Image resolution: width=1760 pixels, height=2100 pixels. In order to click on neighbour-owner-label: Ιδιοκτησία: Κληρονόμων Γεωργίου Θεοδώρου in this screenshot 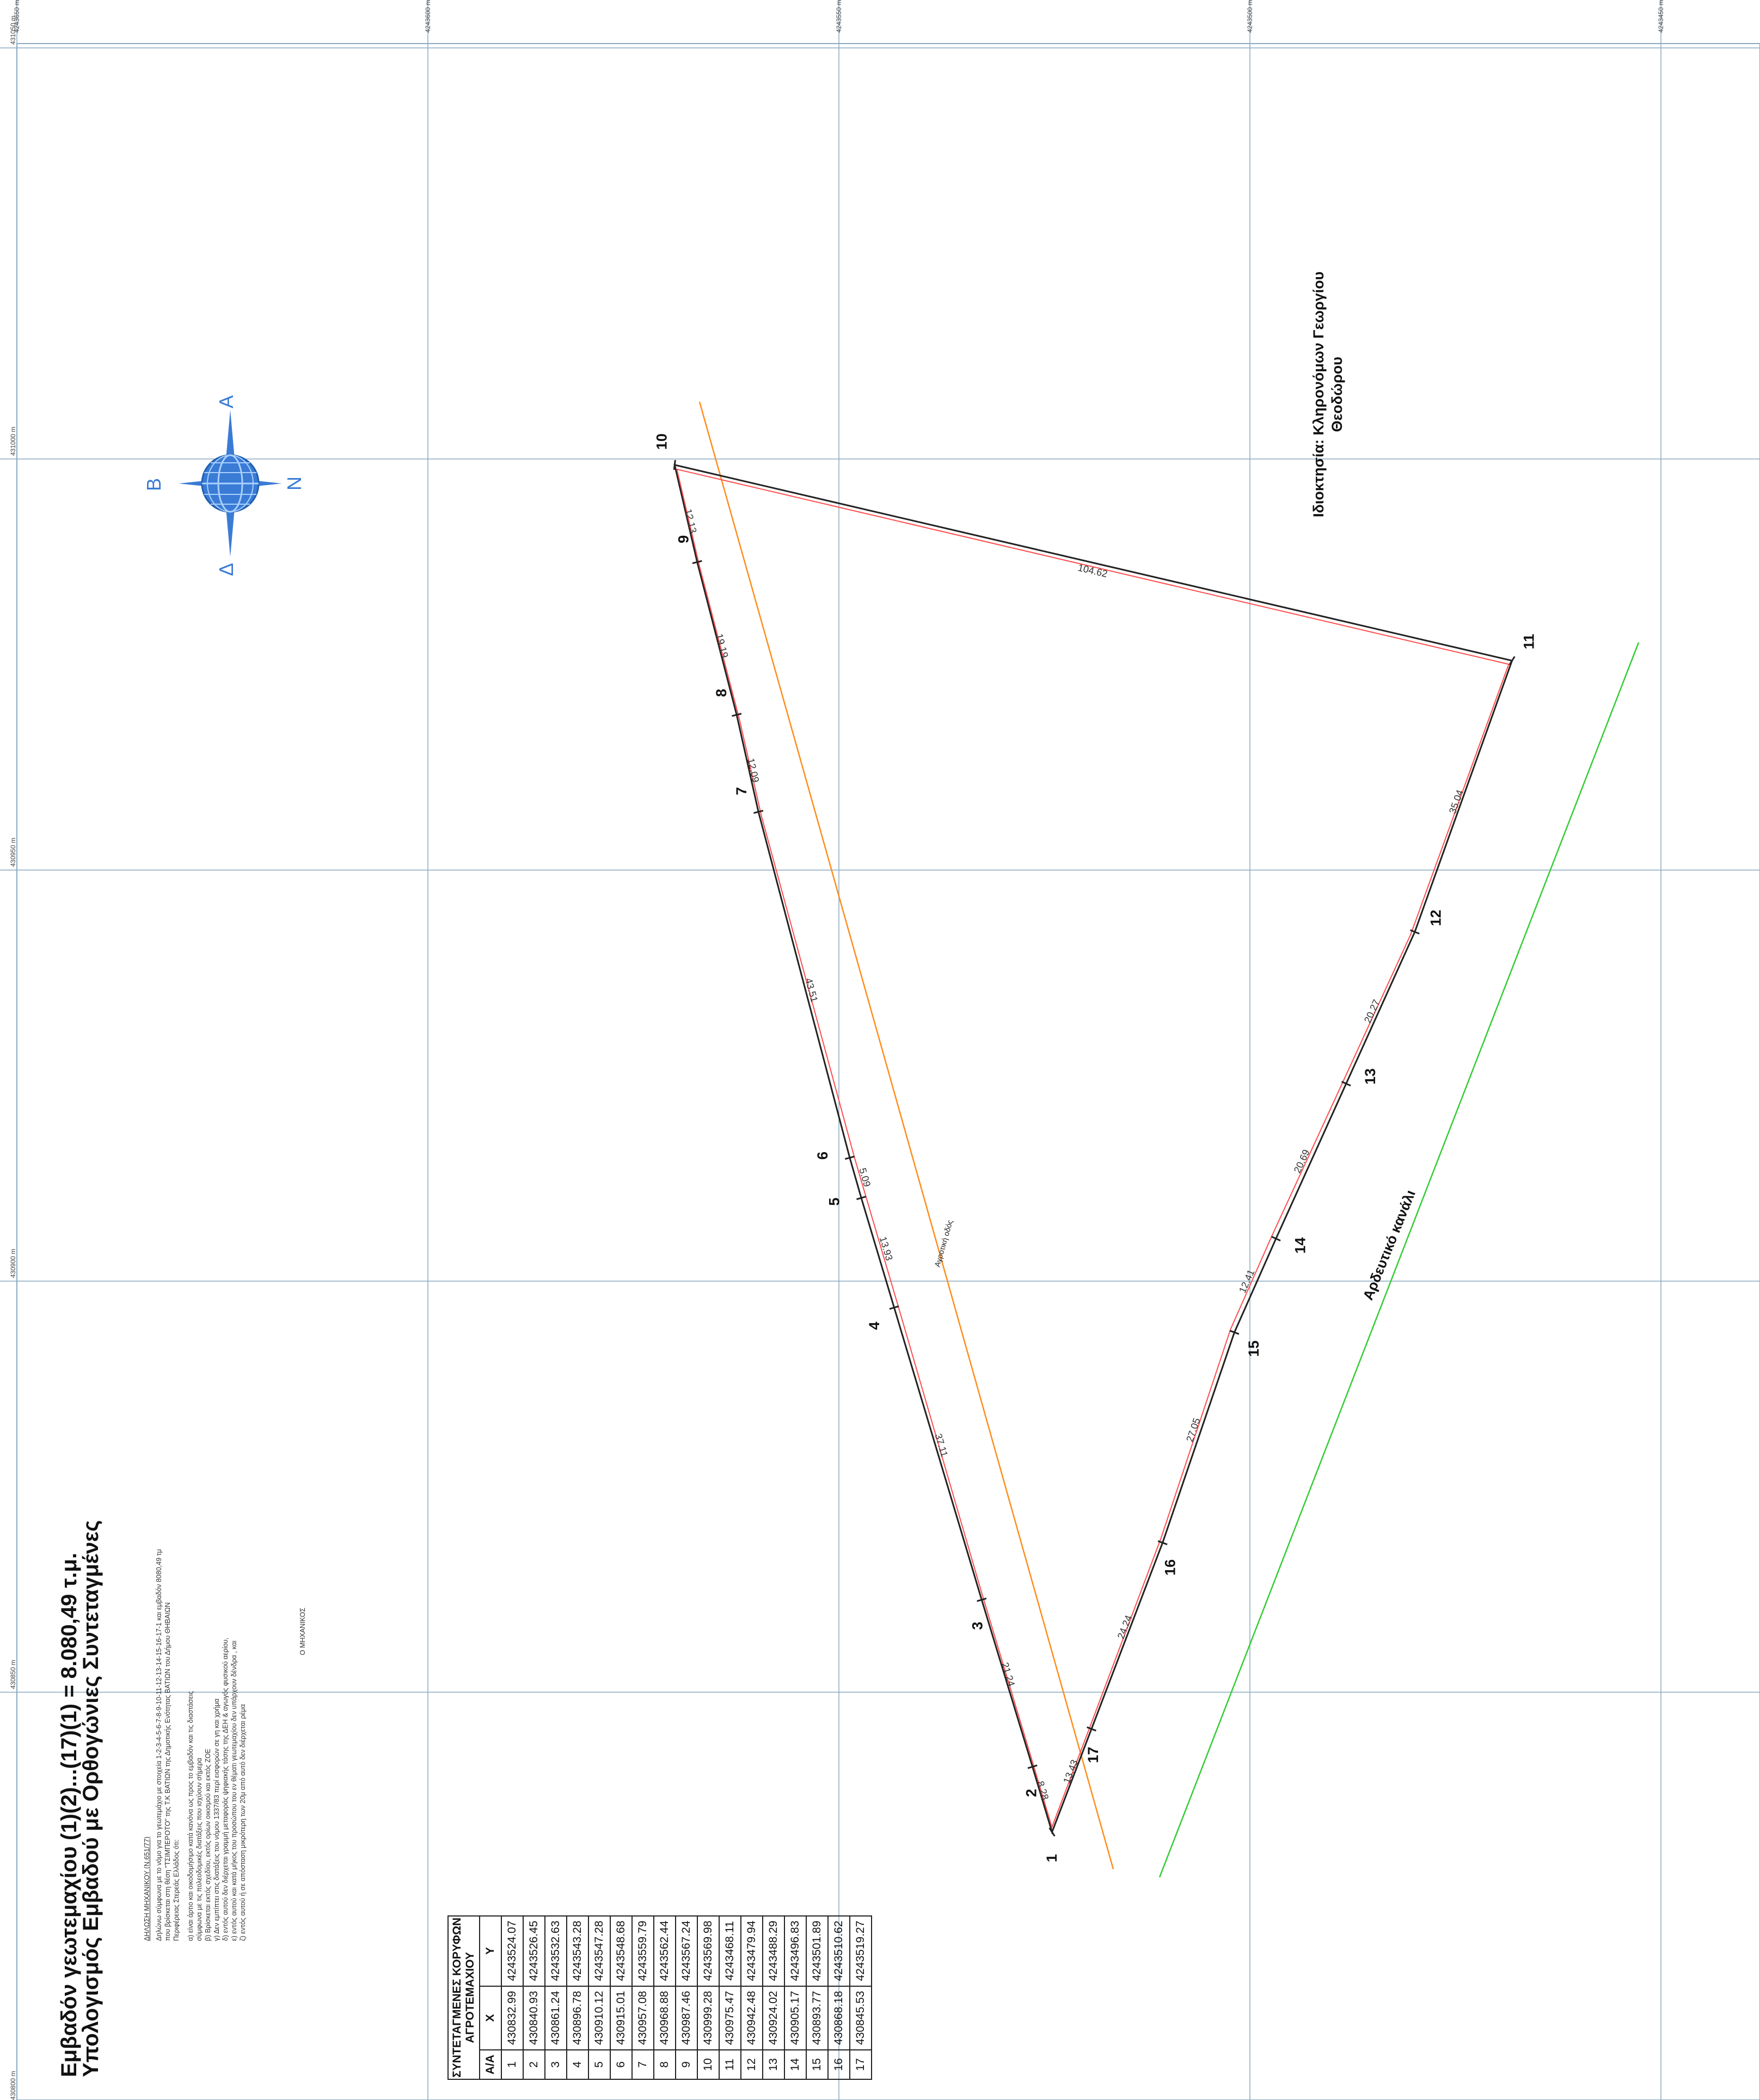, I will do `click(1327, 394)`.